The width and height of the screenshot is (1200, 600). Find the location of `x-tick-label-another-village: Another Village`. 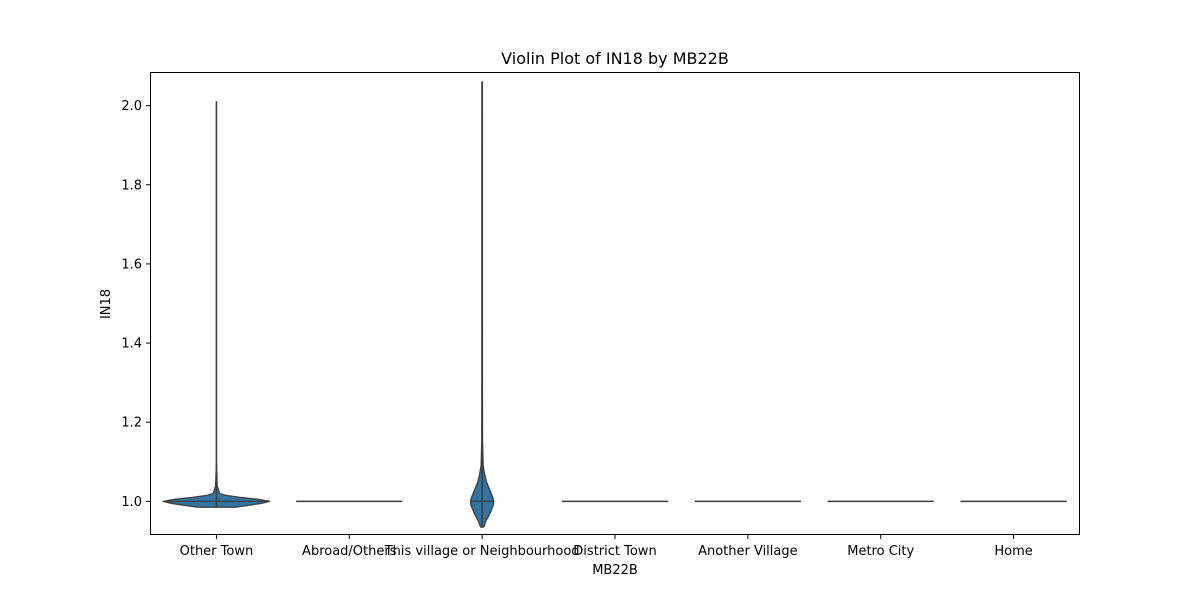

x-tick-label-another-village: Another Village is located at coordinates (748, 551).